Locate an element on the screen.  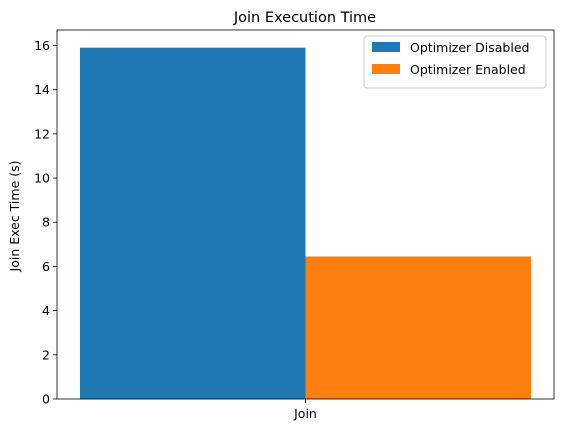
legend-frame is located at coordinates (455, 62).